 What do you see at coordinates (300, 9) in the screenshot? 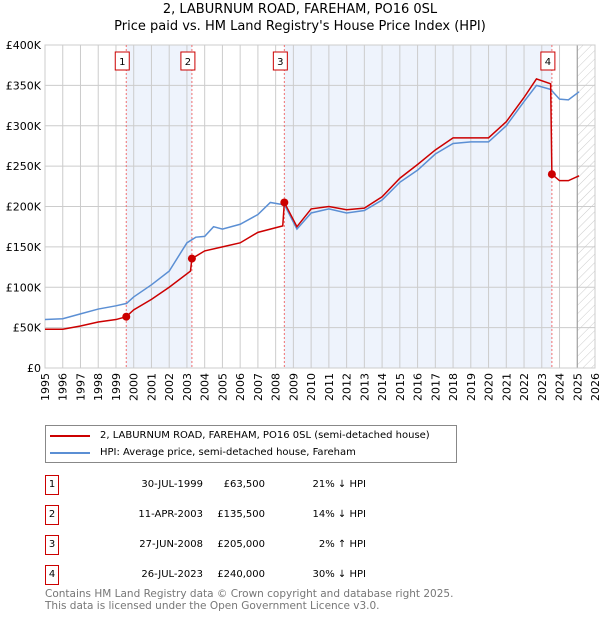
I see `chart-title: 2, LABURNUM ROAD, FAREHAM, PO16 0SL` at bounding box center [300, 9].